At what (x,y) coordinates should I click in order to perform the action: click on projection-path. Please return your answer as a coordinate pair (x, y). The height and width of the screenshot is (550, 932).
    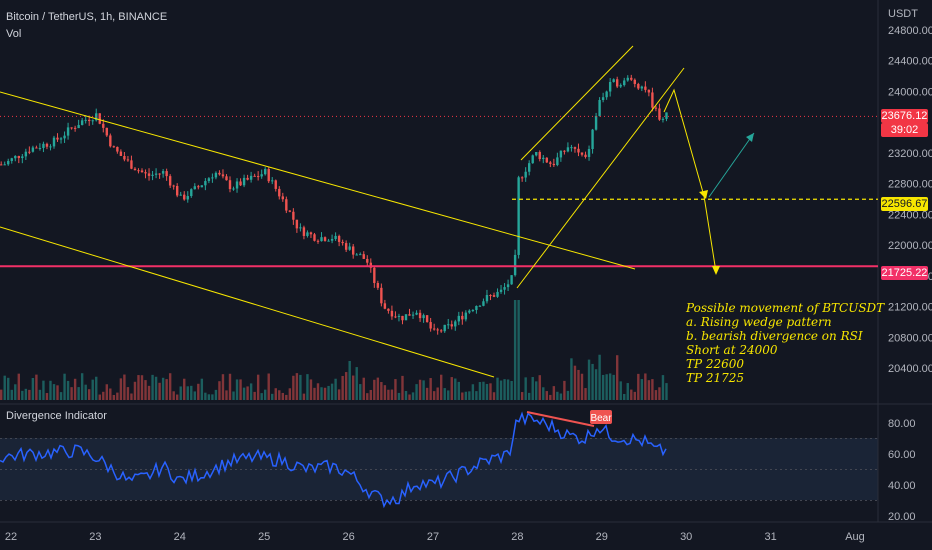
    Looking at the image, I should click on (690, 180).